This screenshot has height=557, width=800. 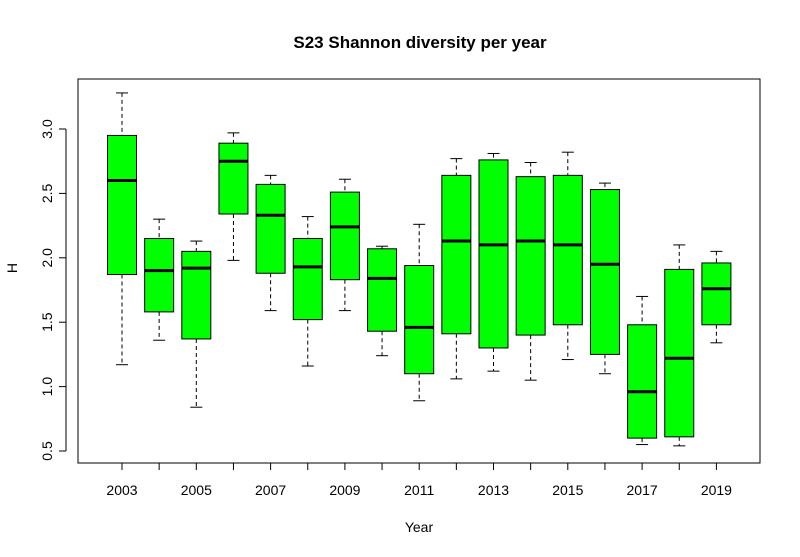 What do you see at coordinates (567, 490) in the screenshot?
I see `x-tick-label: 2015` at bounding box center [567, 490].